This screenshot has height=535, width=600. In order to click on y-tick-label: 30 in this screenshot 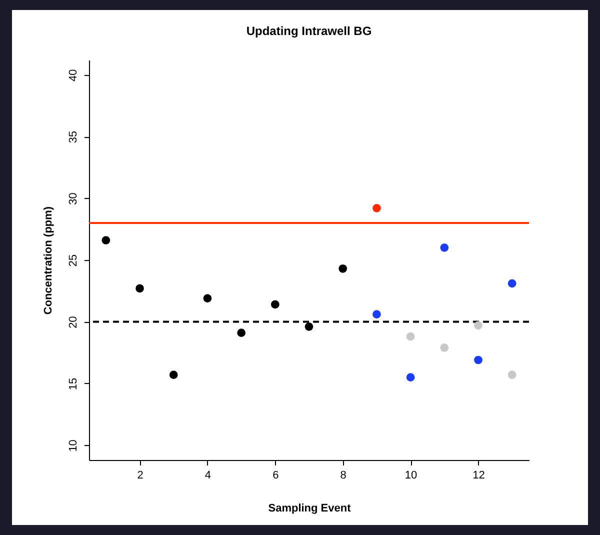, I will do `click(74, 198)`.